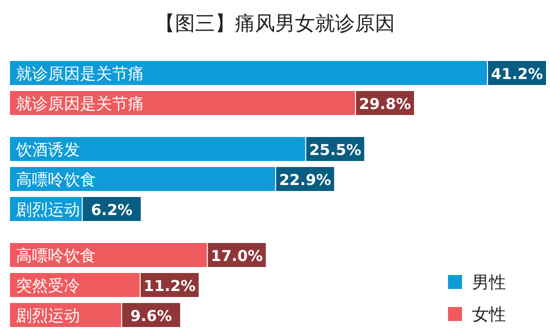 The height and width of the screenshot is (335, 550). I want to click on data-label: 11.2%, so click(170, 286).